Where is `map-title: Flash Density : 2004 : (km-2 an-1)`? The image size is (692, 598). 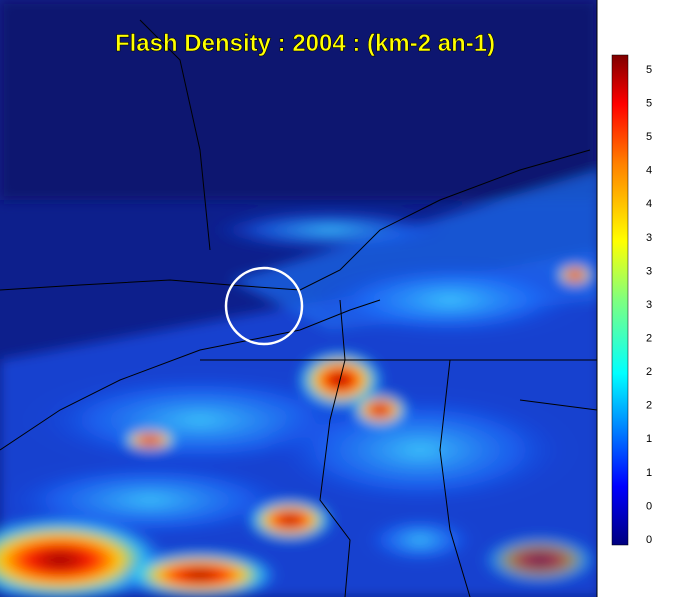 map-title: Flash Density : 2004 : (km-2 an-1) is located at coordinates (305, 43).